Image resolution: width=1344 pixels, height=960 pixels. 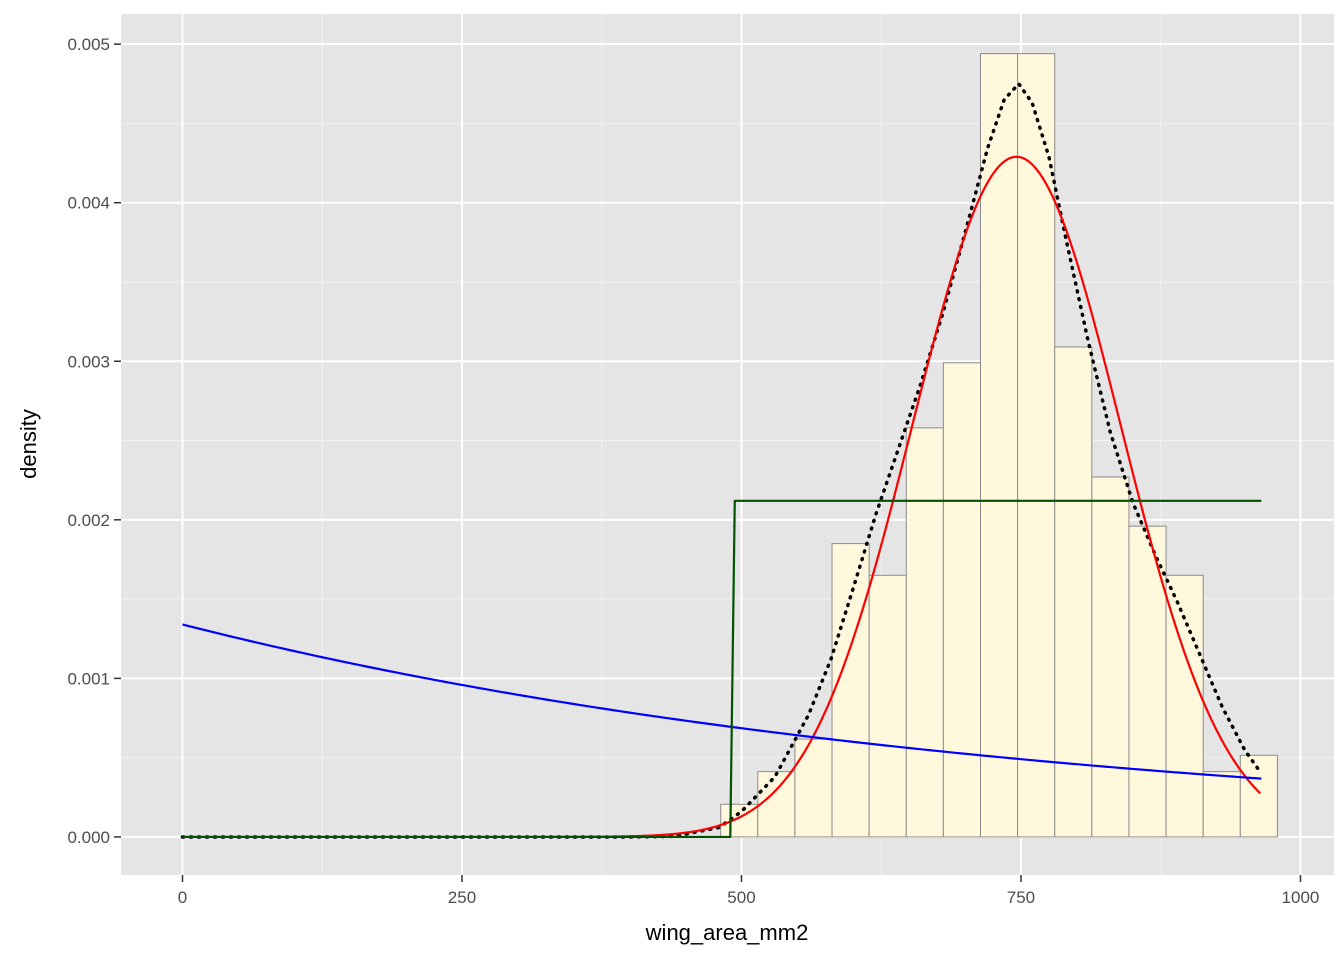 What do you see at coordinates (88, 837) in the screenshot?
I see `y-tick-label: 0.000` at bounding box center [88, 837].